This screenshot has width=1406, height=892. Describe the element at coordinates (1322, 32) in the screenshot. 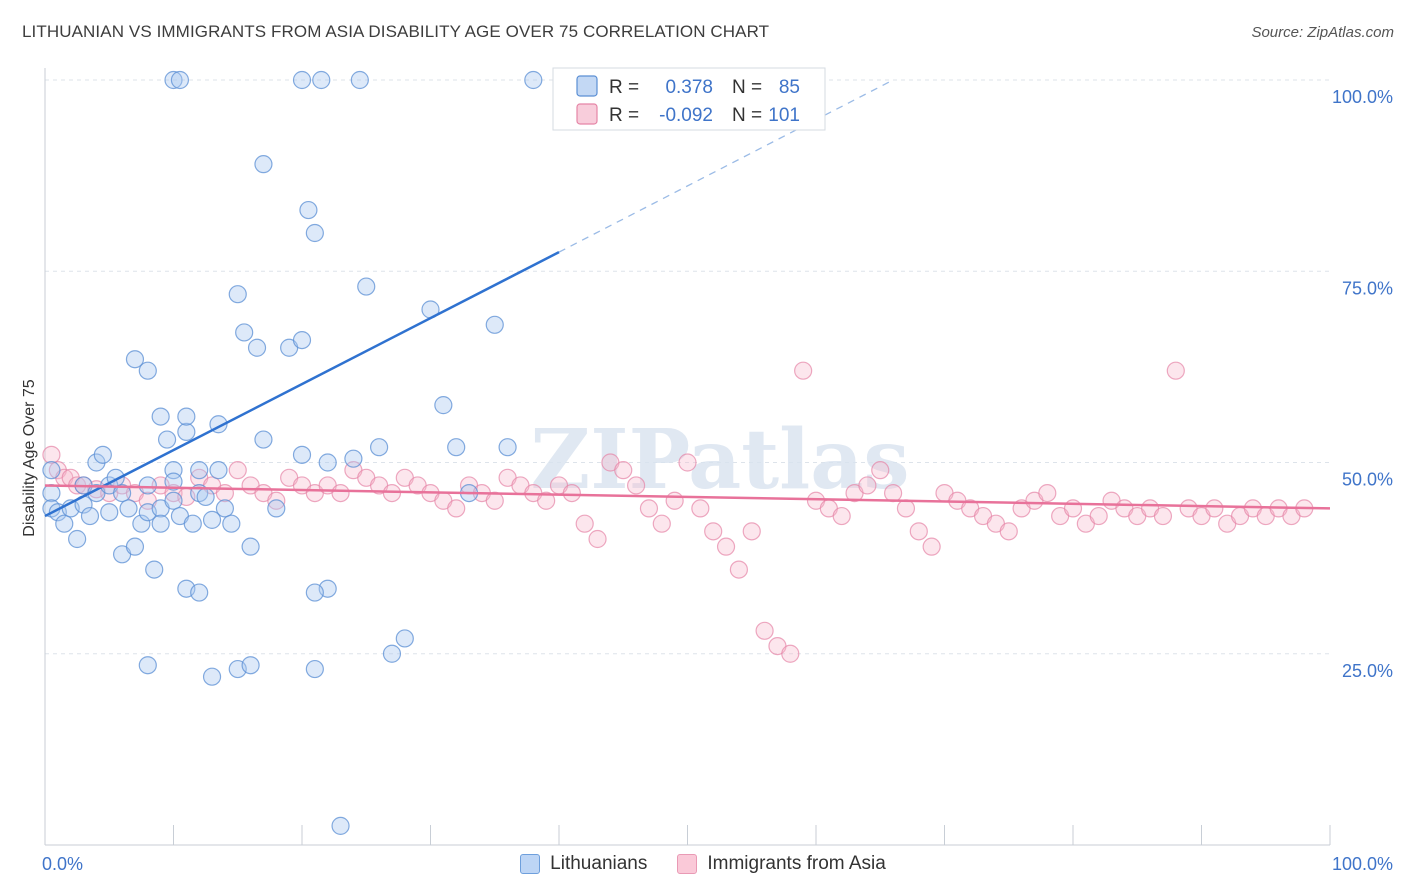

I see `source-label: Source: ZipAtlas.com` at that location.